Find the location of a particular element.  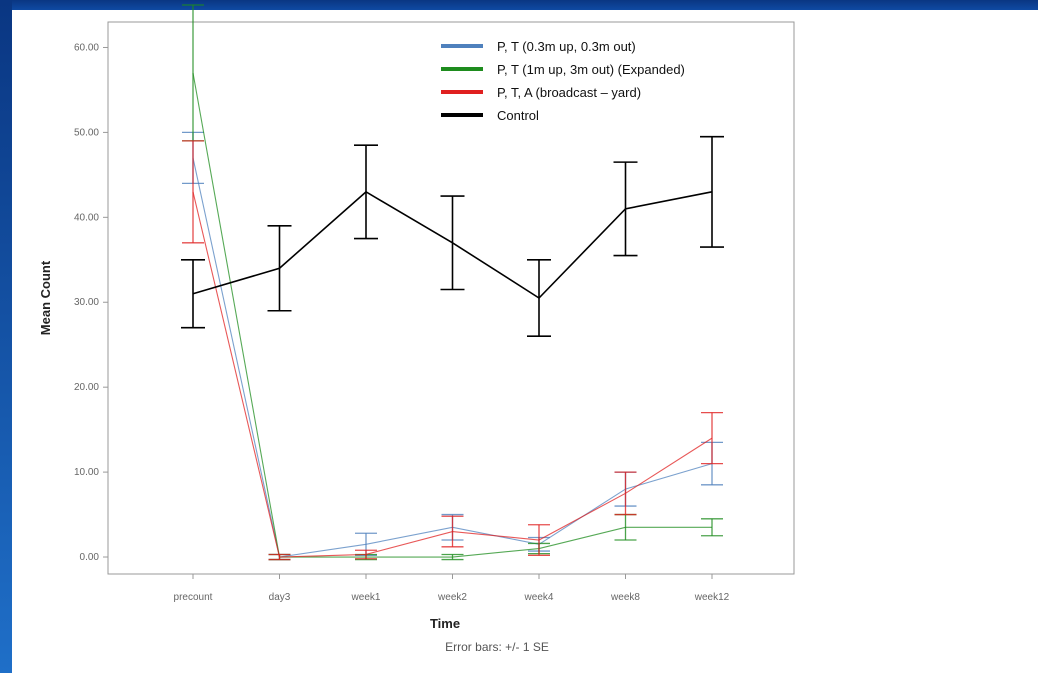

x-tick-label-2: week1 is located at coordinates (366, 597).